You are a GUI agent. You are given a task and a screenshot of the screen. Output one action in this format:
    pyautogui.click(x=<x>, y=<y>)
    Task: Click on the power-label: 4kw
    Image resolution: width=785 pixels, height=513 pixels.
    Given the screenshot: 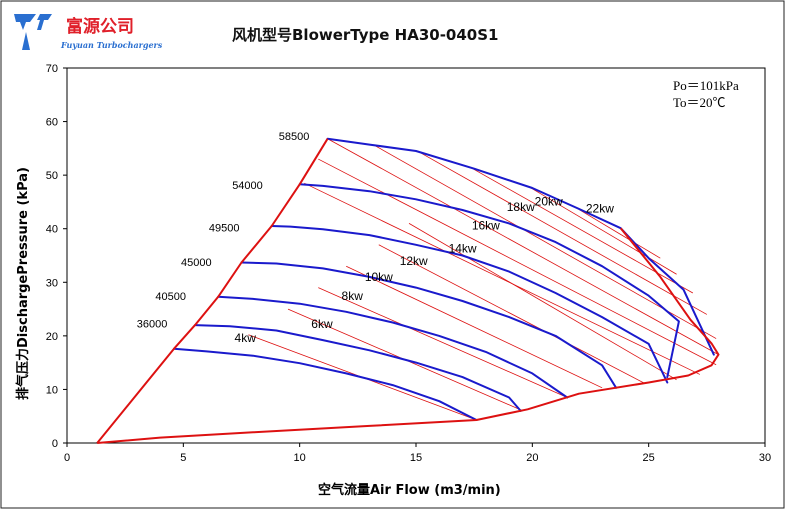 What is the action you would take?
    pyautogui.click(x=246, y=338)
    